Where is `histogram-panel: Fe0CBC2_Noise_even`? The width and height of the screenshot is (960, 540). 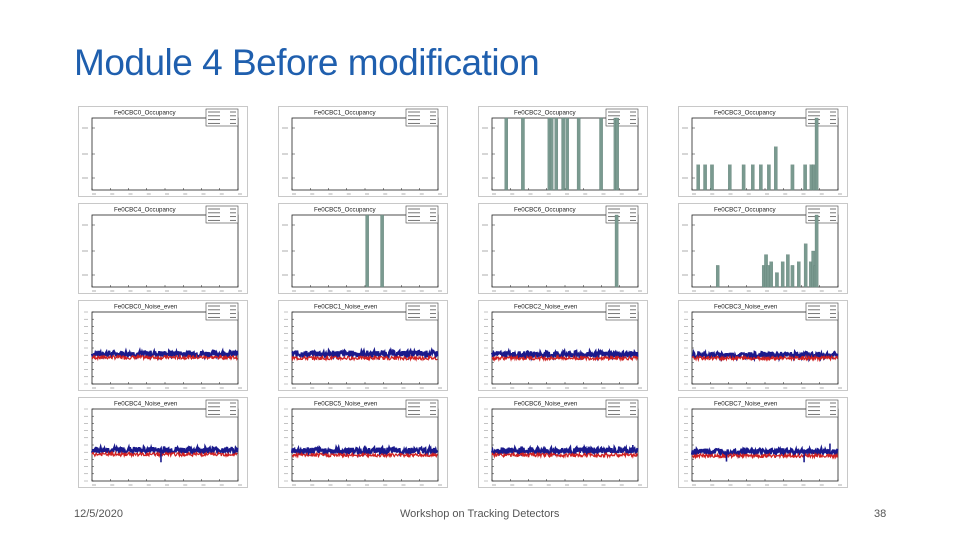 histogram-panel: Fe0CBC2_Noise_even is located at coordinates (563, 345).